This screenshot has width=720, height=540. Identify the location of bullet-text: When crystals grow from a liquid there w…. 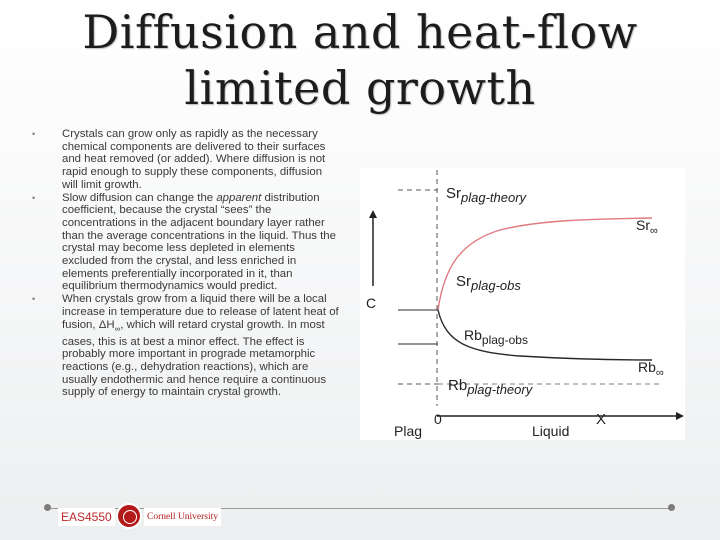
(200, 312).